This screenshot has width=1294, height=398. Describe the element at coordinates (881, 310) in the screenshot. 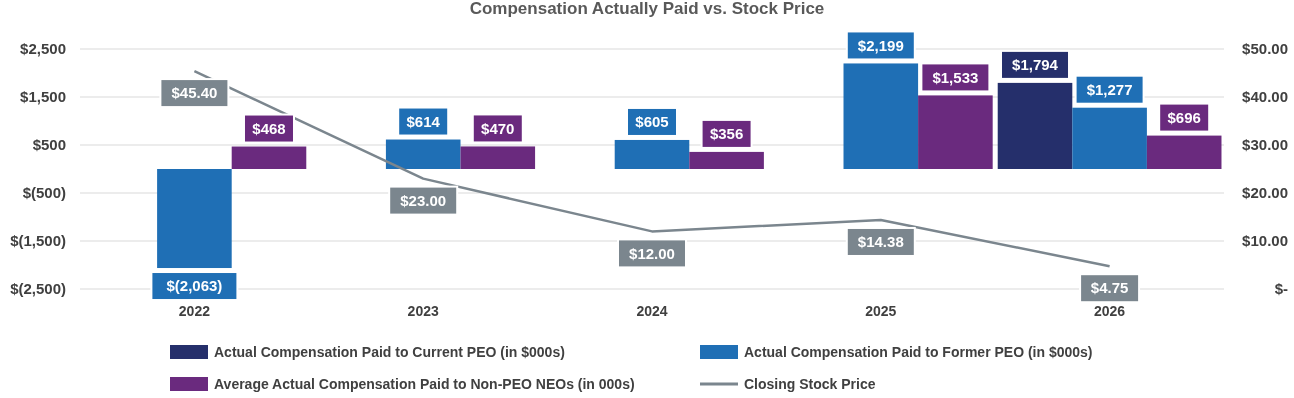

I see `x-tick-label: 2025` at that location.